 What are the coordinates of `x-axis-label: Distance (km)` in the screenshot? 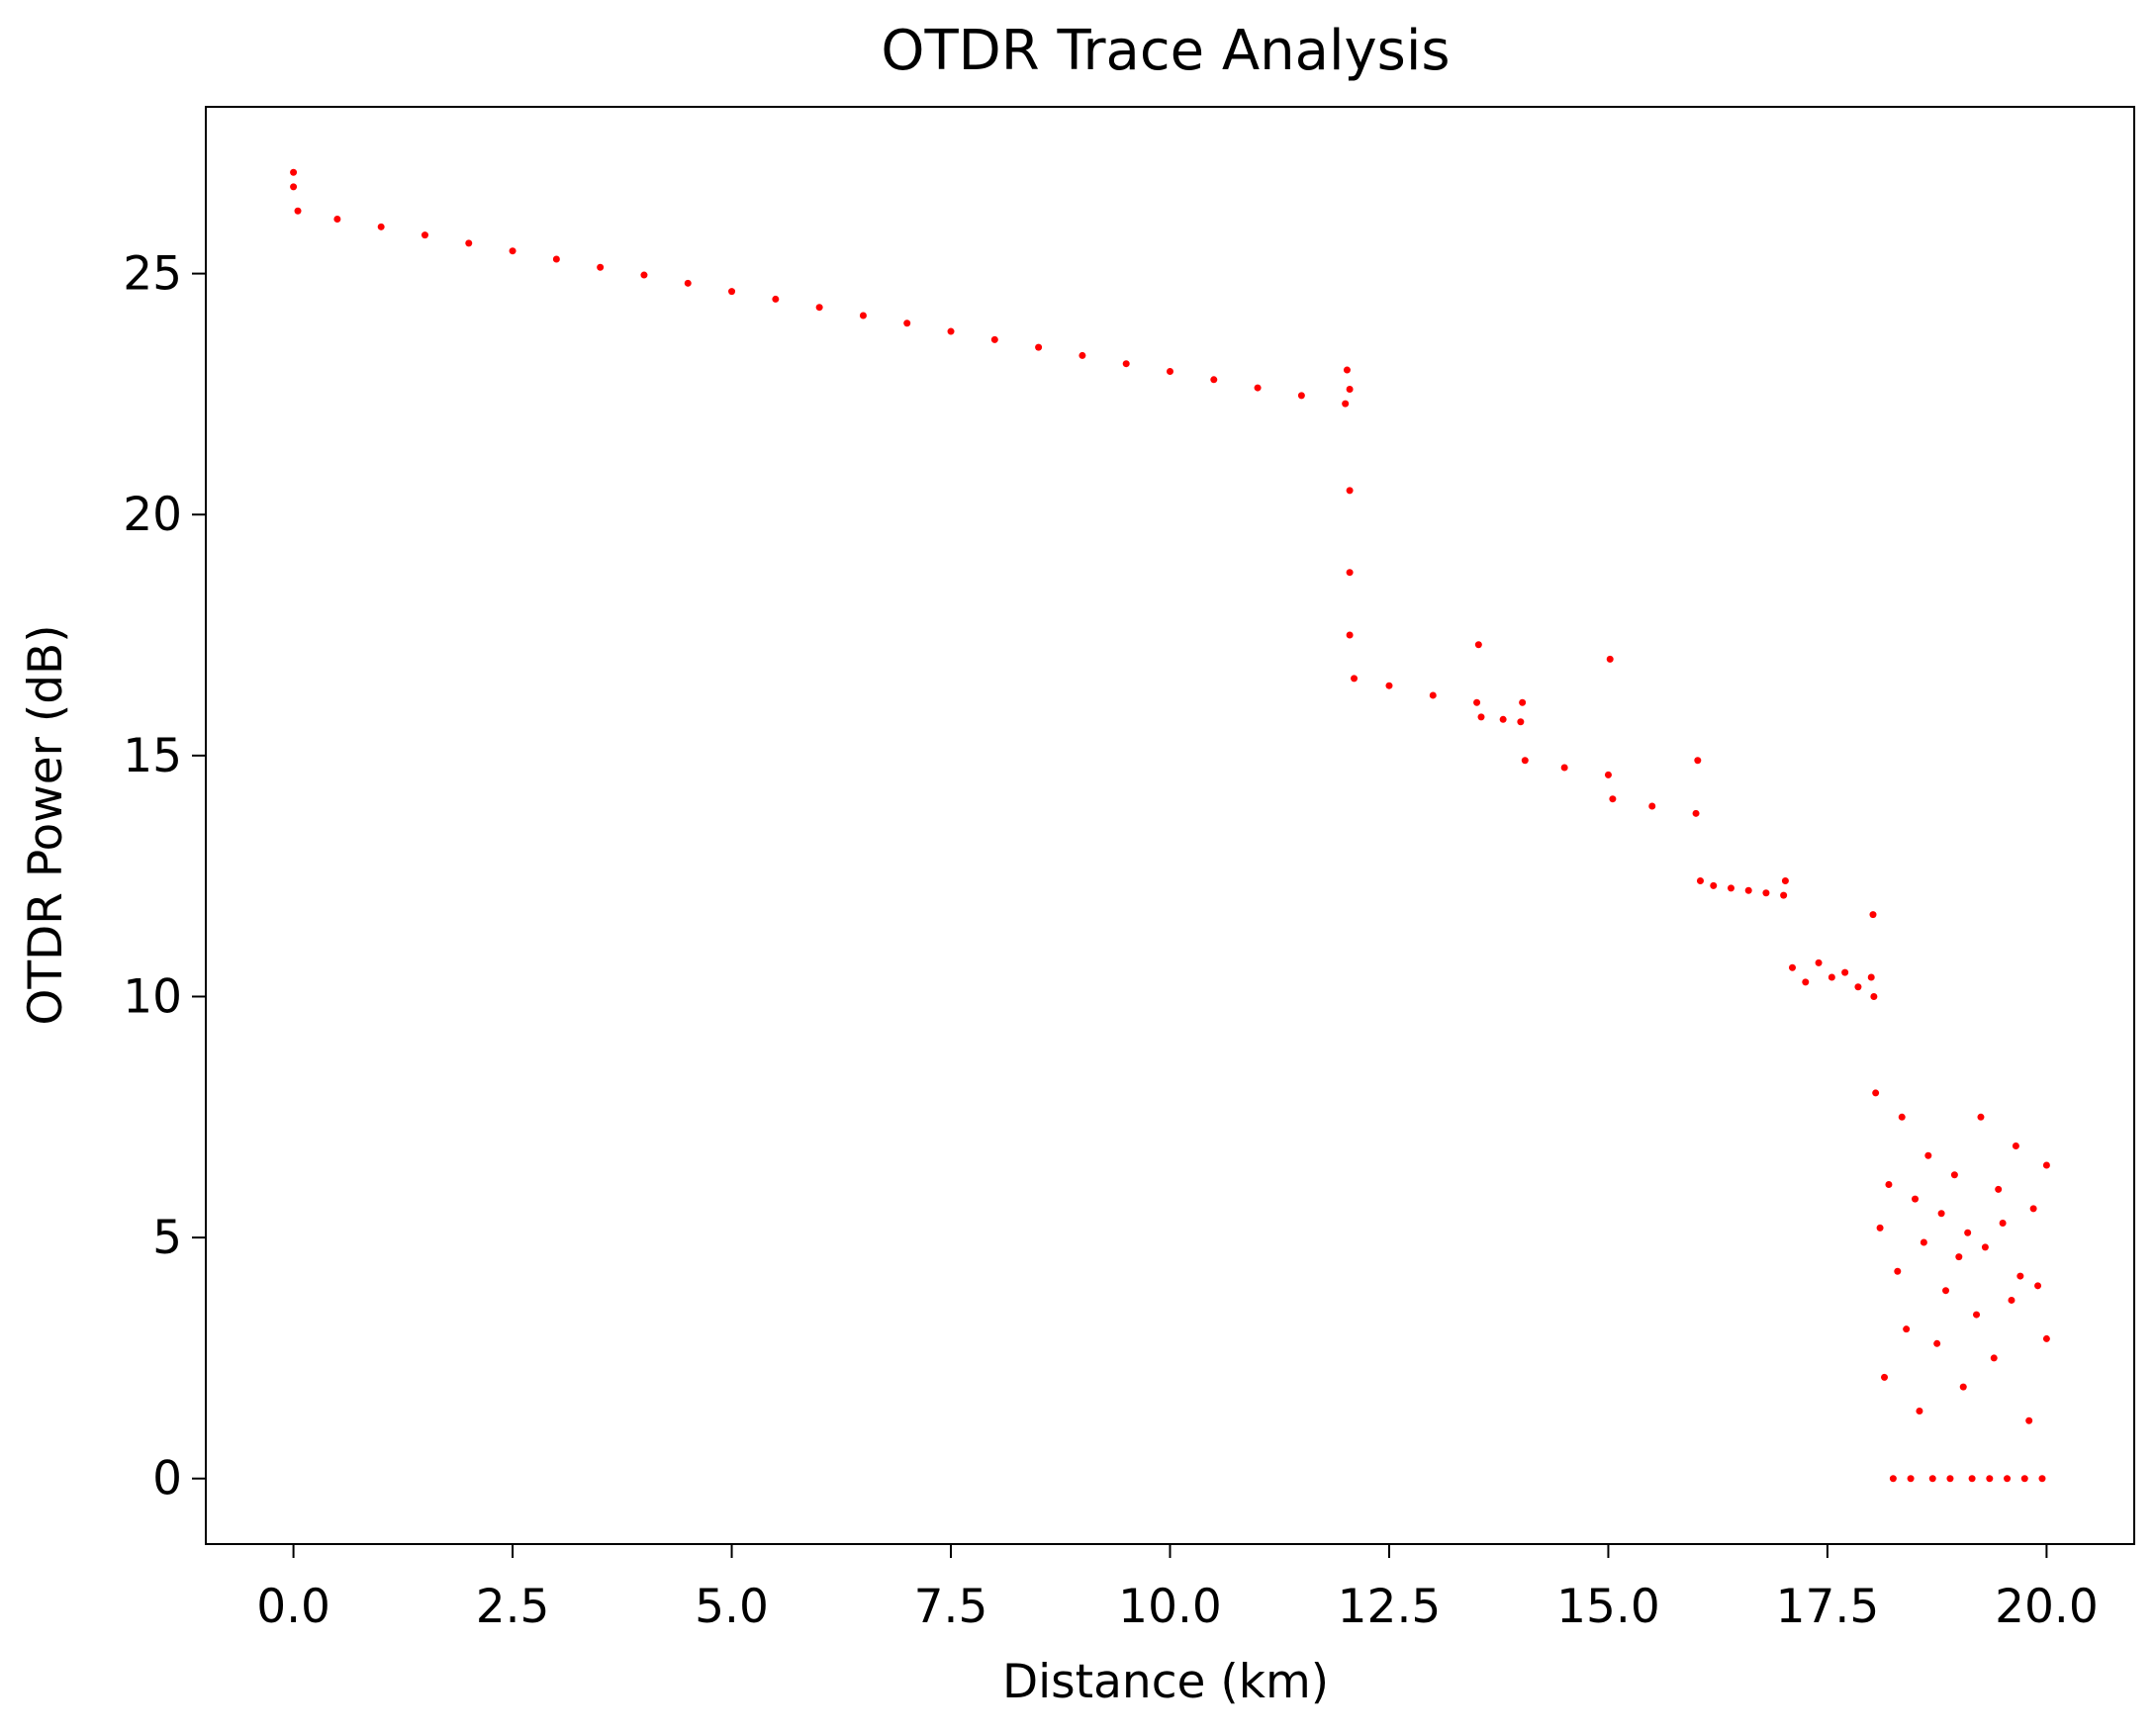 It's located at (1165, 1682).